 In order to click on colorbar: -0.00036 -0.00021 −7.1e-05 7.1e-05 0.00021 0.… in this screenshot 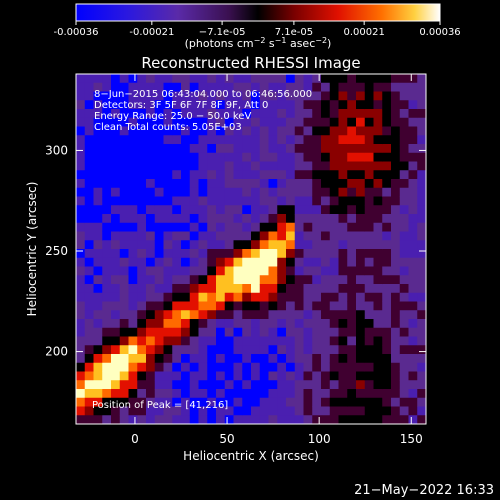, I will do `click(257, 26)`.